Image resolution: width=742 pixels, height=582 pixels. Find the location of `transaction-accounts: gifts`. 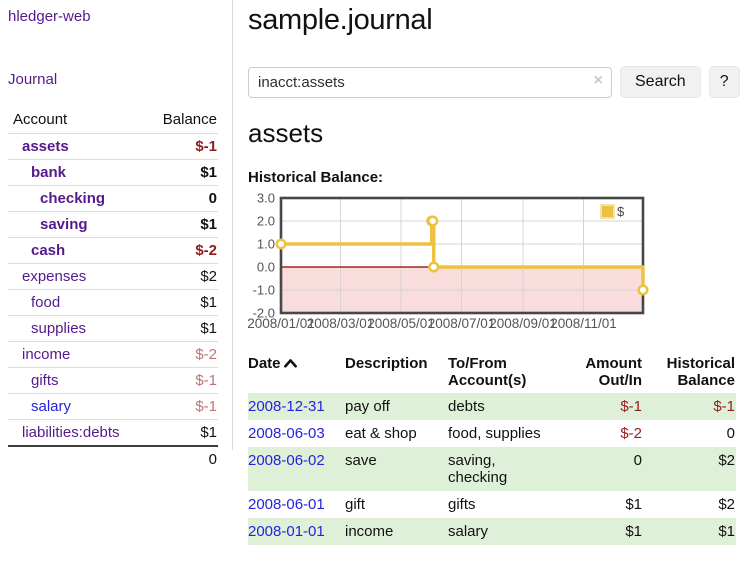

transaction-accounts: gifts is located at coordinates (462, 504).